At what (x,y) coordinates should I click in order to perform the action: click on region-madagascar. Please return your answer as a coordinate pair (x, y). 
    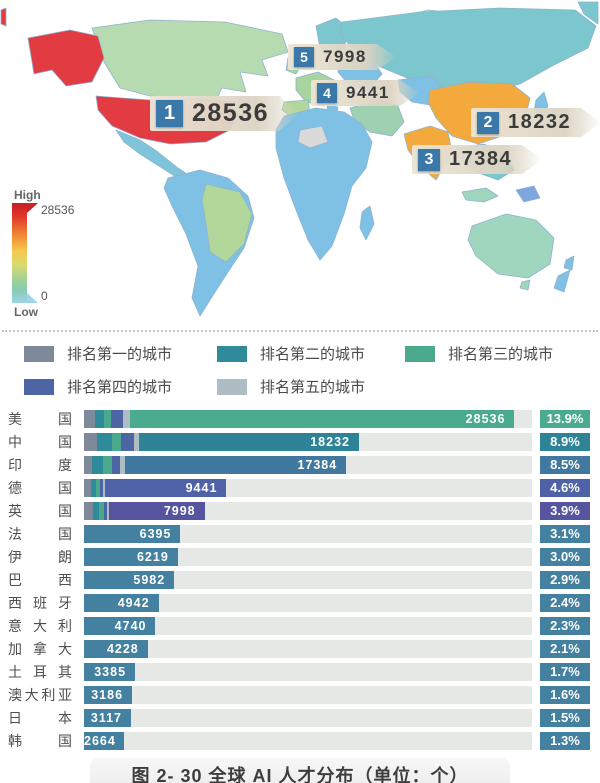
    Looking at the image, I should click on (367, 223).